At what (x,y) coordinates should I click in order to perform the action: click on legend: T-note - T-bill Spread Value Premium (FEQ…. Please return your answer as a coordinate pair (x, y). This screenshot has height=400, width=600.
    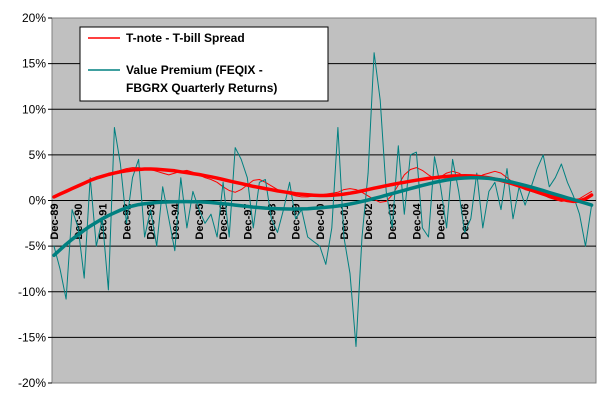
    Looking at the image, I should click on (204, 64).